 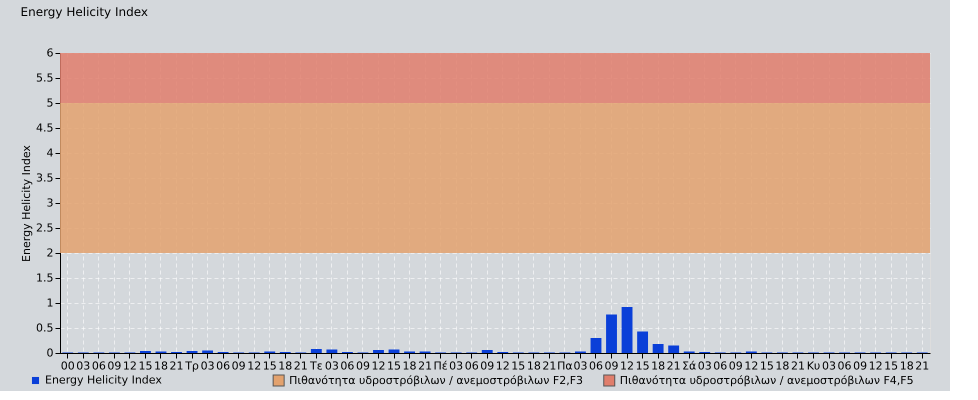 What do you see at coordinates (767, 380) in the screenshot?
I see `legend-label: Πιθανότητα υδροστρόβιλων / ανεμοστρόβιλων F4,F5` at bounding box center [767, 380].